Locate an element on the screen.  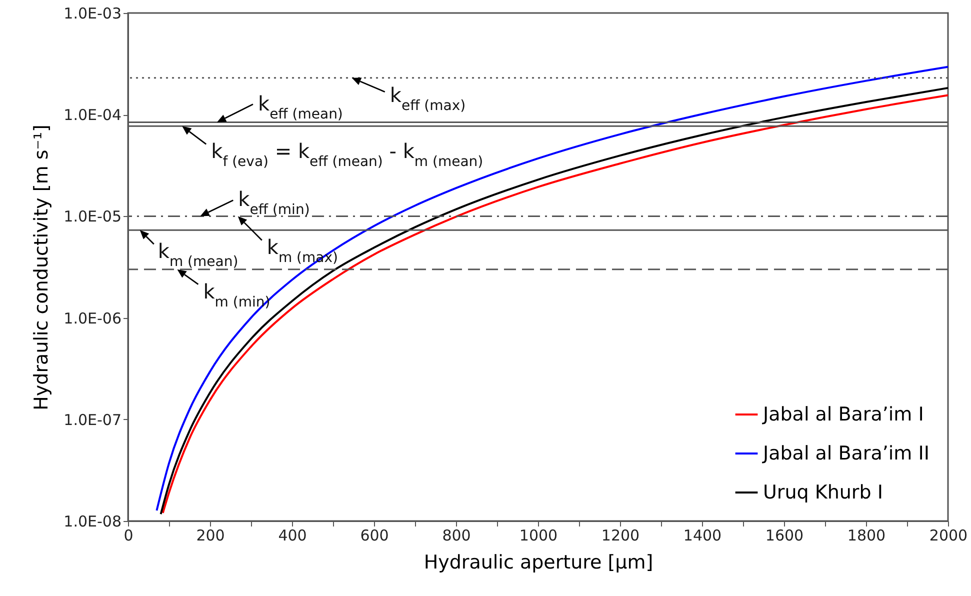
x-tick-label: 600 is located at coordinates (374, 535).